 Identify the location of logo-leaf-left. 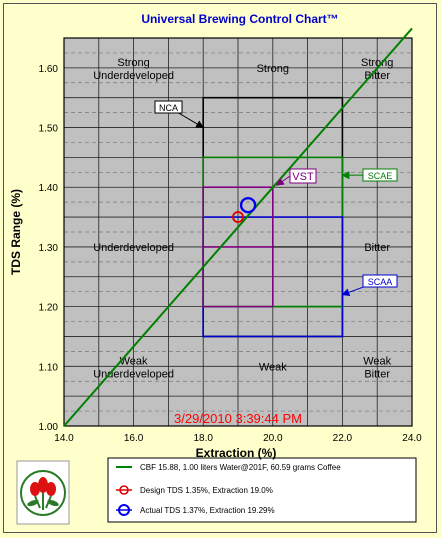
(33, 503).